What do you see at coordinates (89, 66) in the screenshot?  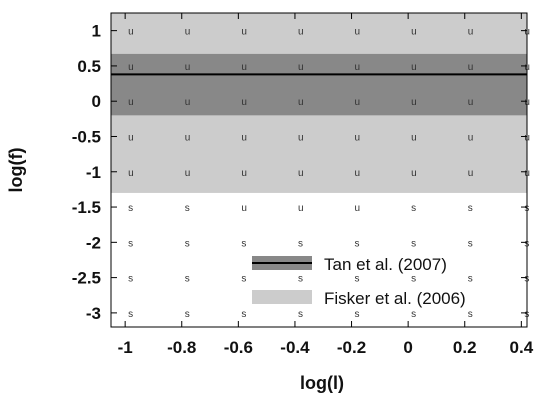 I see `y-tick-label: 0.5` at bounding box center [89, 66].